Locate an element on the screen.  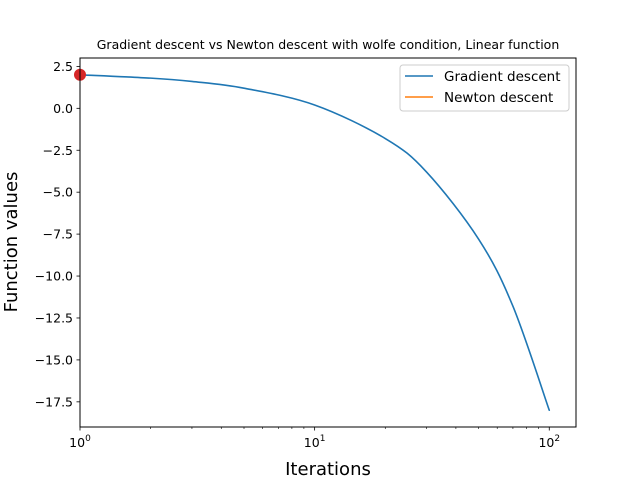
y-tick-label: −10.0 is located at coordinates (54, 276).